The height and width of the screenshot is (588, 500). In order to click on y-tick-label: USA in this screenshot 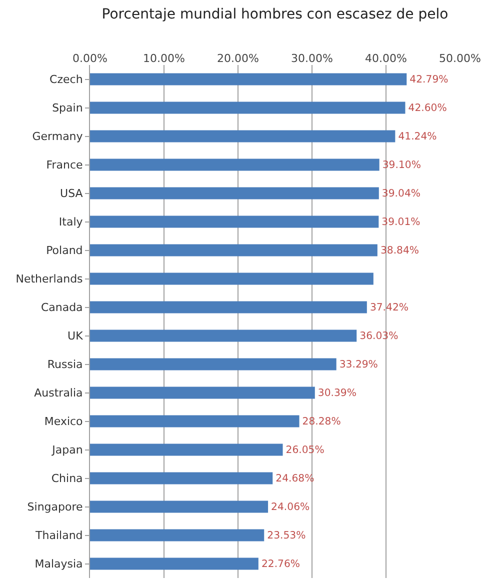, I will do `click(72, 193)`.